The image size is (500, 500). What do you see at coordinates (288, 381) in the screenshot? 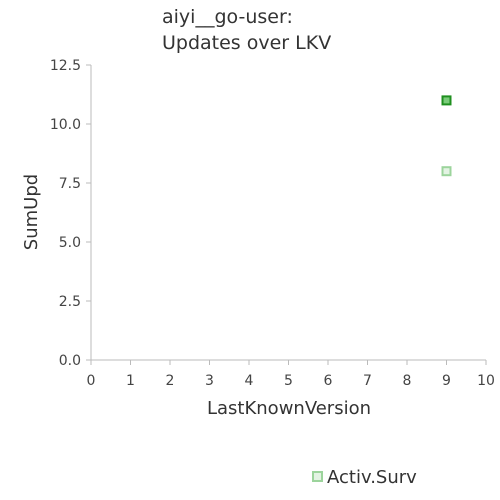
I see `x-tick-label: 5` at bounding box center [288, 381].